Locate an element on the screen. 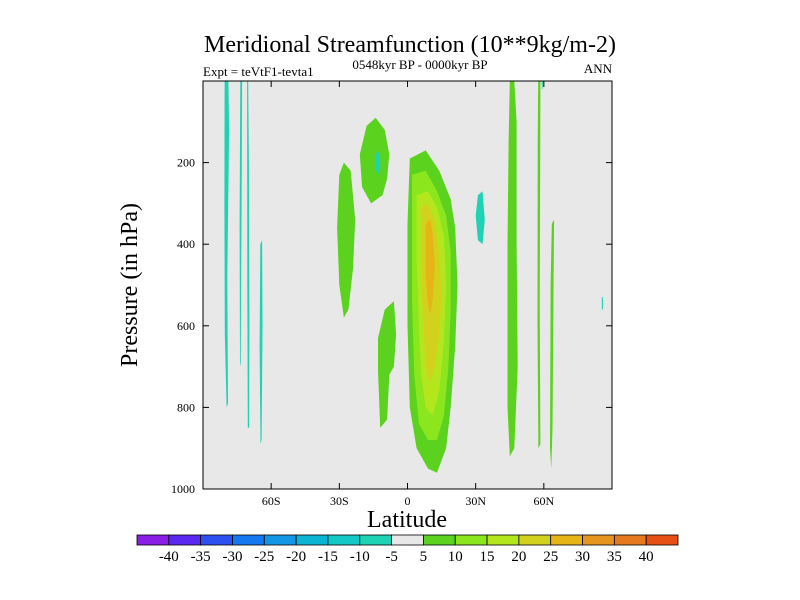  x-tick-label: 0 is located at coordinates (408, 501).